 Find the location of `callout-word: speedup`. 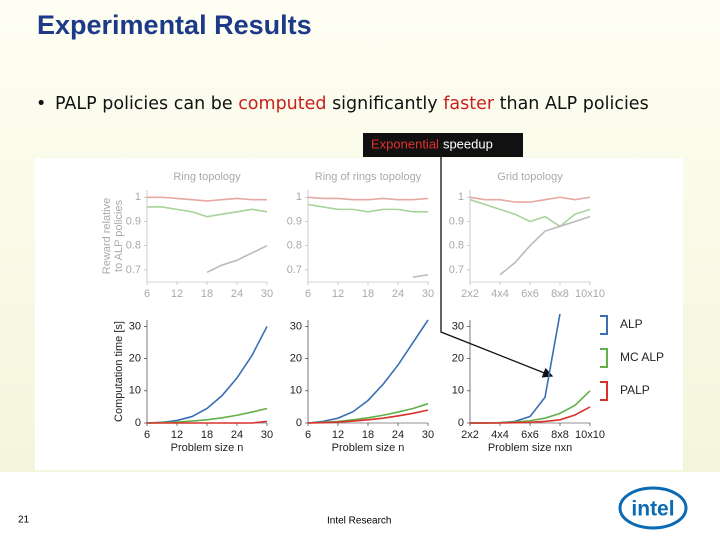

callout-word: speedup is located at coordinates (468, 144).